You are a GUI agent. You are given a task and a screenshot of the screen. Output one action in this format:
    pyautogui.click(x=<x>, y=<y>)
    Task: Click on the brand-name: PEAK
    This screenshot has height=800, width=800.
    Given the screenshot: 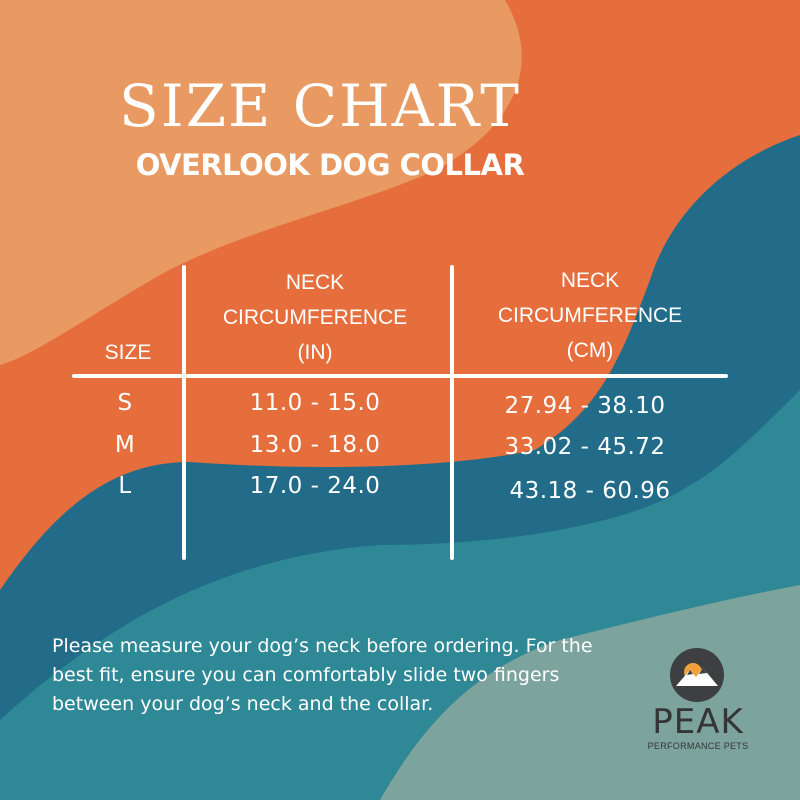 What is the action you would take?
    pyautogui.click(x=698, y=722)
    